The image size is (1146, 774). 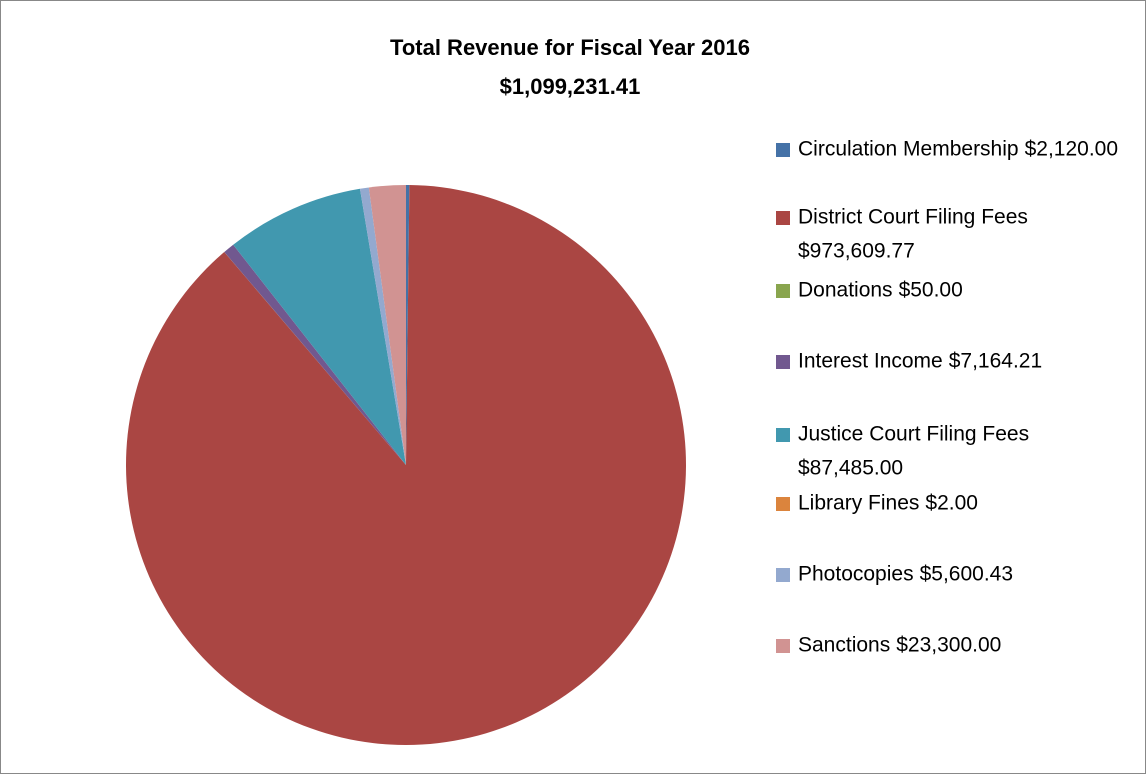 What do you see at coordinates (966, 574) in the screenshot?
I see `legend-value: $5,600.43` at bounding box center [966, 574].